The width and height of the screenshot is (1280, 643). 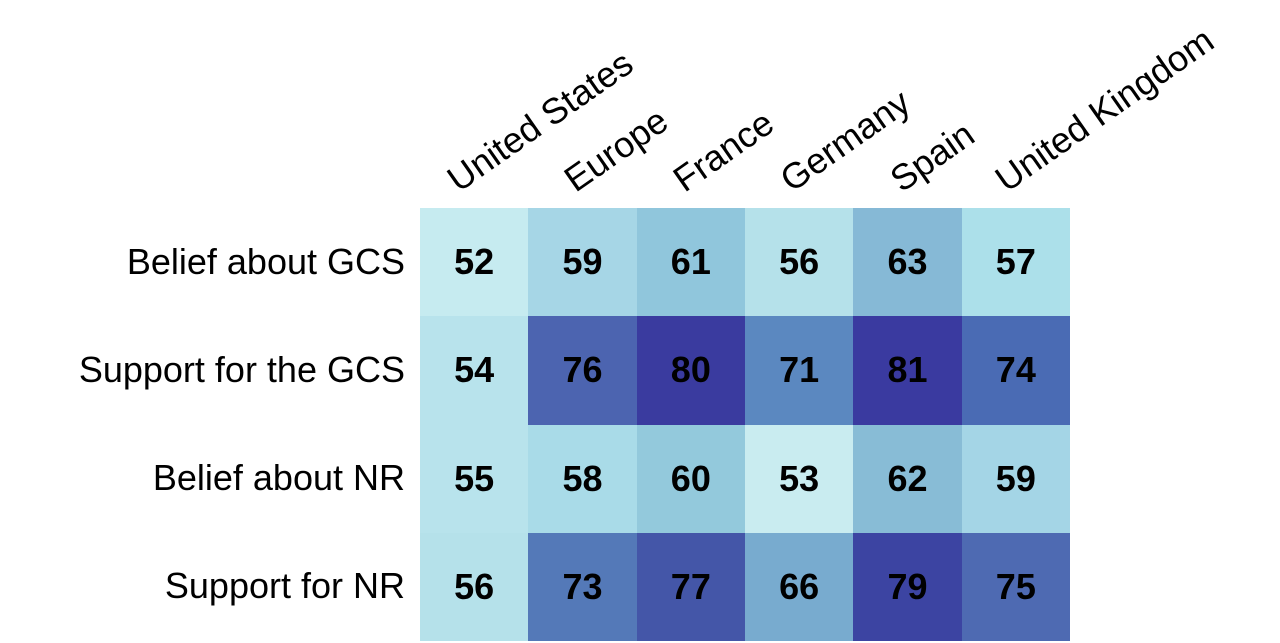 What do you see at coordinates (1015, 262) in the screenshot?
I see `heatmap-cell: 57` at bounding box center [1015, 262].